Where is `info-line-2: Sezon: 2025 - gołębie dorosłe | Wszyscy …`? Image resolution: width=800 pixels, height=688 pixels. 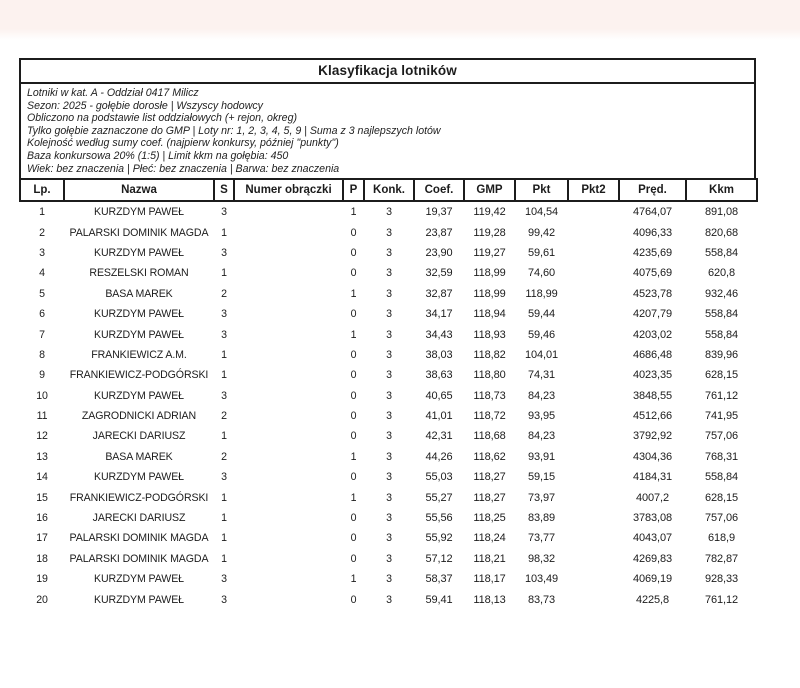 info-line-2: Sezon: 2025 - gołębie dorosłe | Wszyscy … is located at coordinates (145, 105).